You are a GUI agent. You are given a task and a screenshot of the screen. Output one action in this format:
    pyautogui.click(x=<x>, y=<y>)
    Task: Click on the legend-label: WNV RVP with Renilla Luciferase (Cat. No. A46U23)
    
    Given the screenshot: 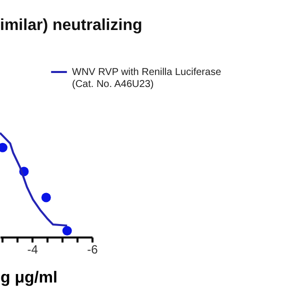 What is the action you would take?
    pyautogui.click(x=147, y=78)
    